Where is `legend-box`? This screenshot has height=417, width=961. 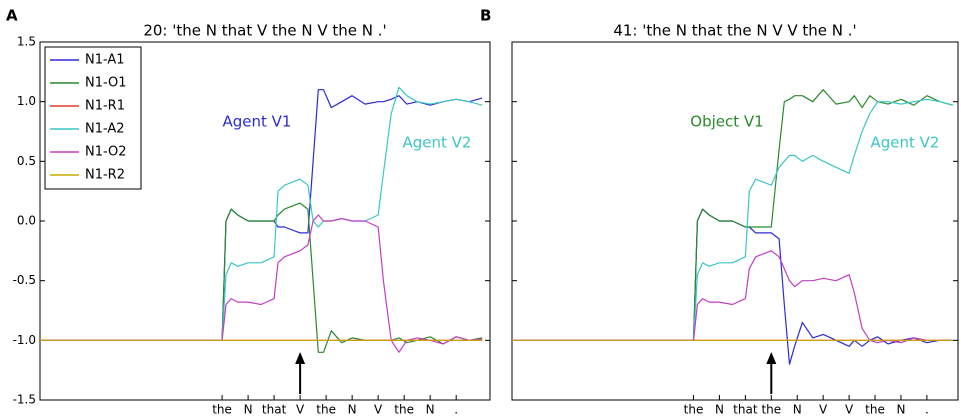 legend-box is located at coordinates (93, 118).